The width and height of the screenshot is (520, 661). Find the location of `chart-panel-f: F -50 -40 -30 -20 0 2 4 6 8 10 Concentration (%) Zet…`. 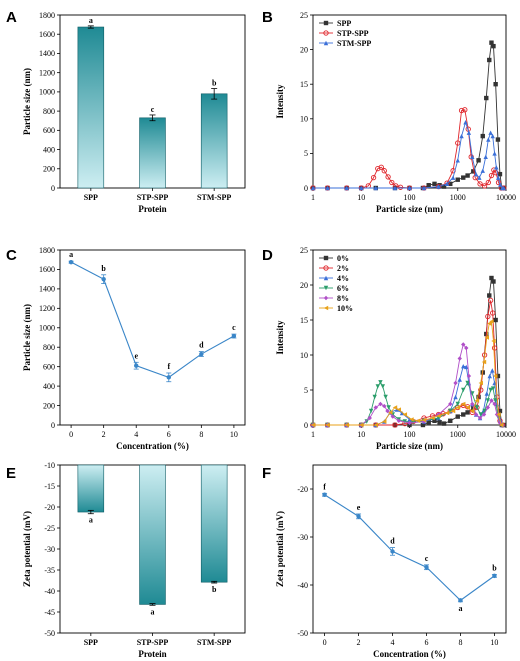

chart-panel-f: F -50 -40 -30 -20 0 2 4 6 8 10 Concentration (%) Zet… is located at coordinates (384, 561).